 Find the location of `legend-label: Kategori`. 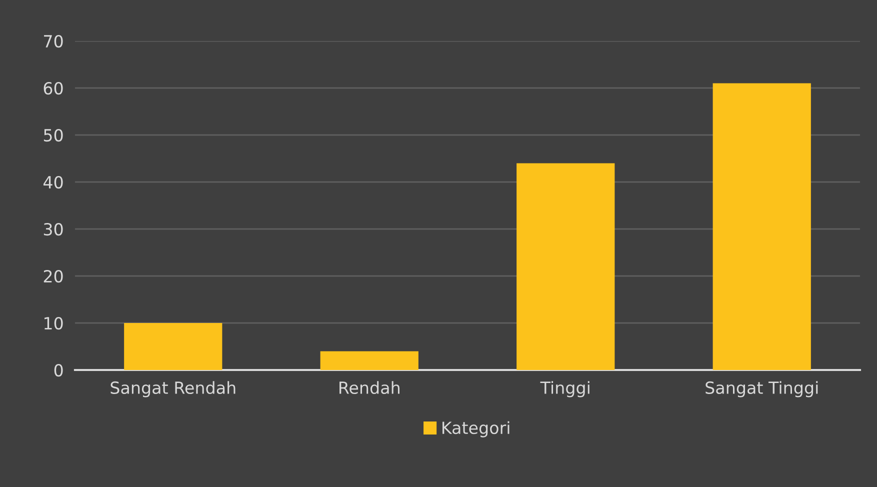

legend-label: Kategori is located at coordinates (476, 429).